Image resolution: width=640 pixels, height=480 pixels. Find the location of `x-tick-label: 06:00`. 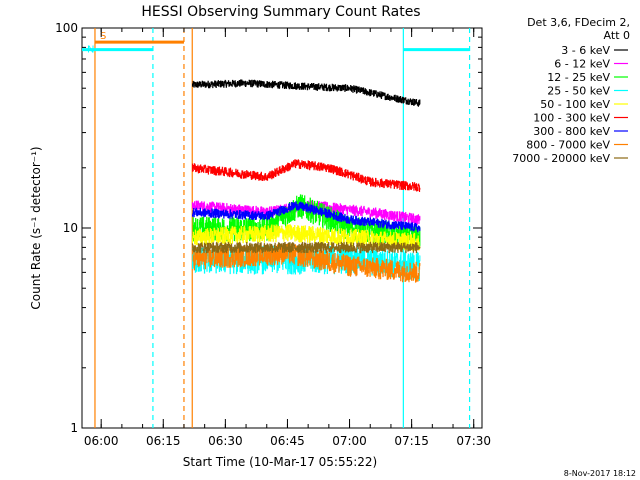

x-tick-label: 06:00 is located at coordinates (101, 441).